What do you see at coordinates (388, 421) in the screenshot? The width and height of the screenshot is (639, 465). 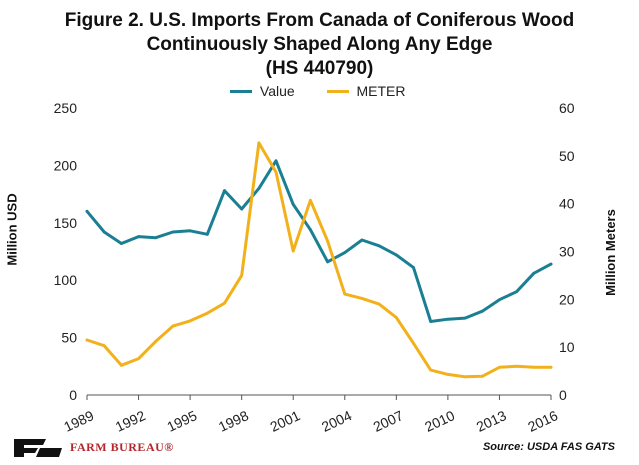 I see `x-tick-label: 2007` at bounding box center [388, 421].